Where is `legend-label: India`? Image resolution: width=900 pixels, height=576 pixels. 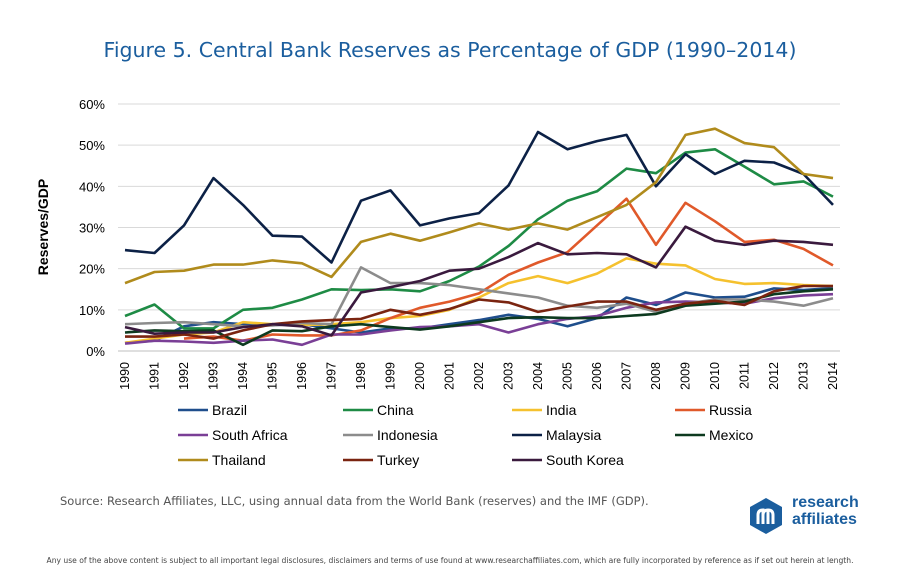
legend-label: India is located at coordinates (561, 410).